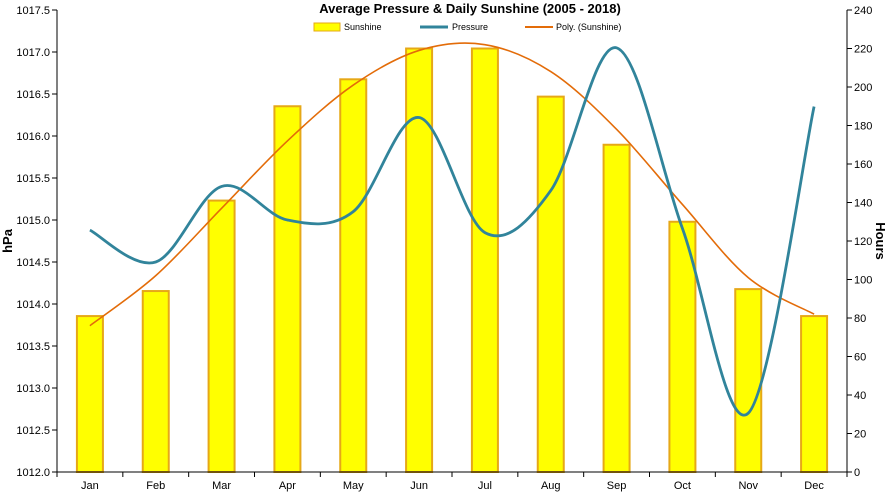  What do you see at coordinates (452, 482) in the screenshot?
I see `x-axis-ticks: Jan Feb Mar Apr May Jun Jul Aug Sep Oct Nov Dec` at bounding box center [452, 482].